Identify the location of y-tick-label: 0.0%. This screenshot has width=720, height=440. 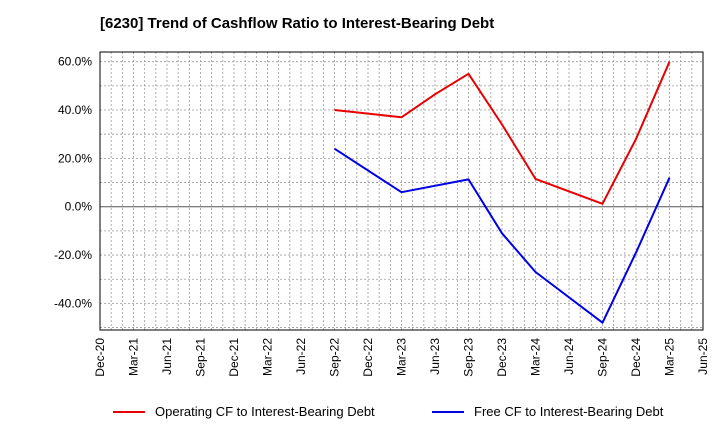
(79, 207).